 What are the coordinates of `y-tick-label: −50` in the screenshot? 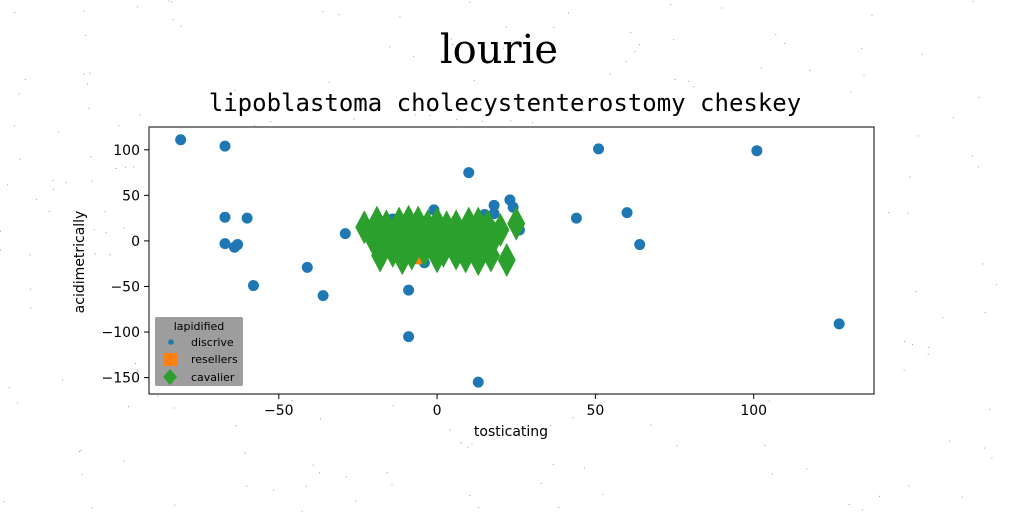 It's located at (125, 287).